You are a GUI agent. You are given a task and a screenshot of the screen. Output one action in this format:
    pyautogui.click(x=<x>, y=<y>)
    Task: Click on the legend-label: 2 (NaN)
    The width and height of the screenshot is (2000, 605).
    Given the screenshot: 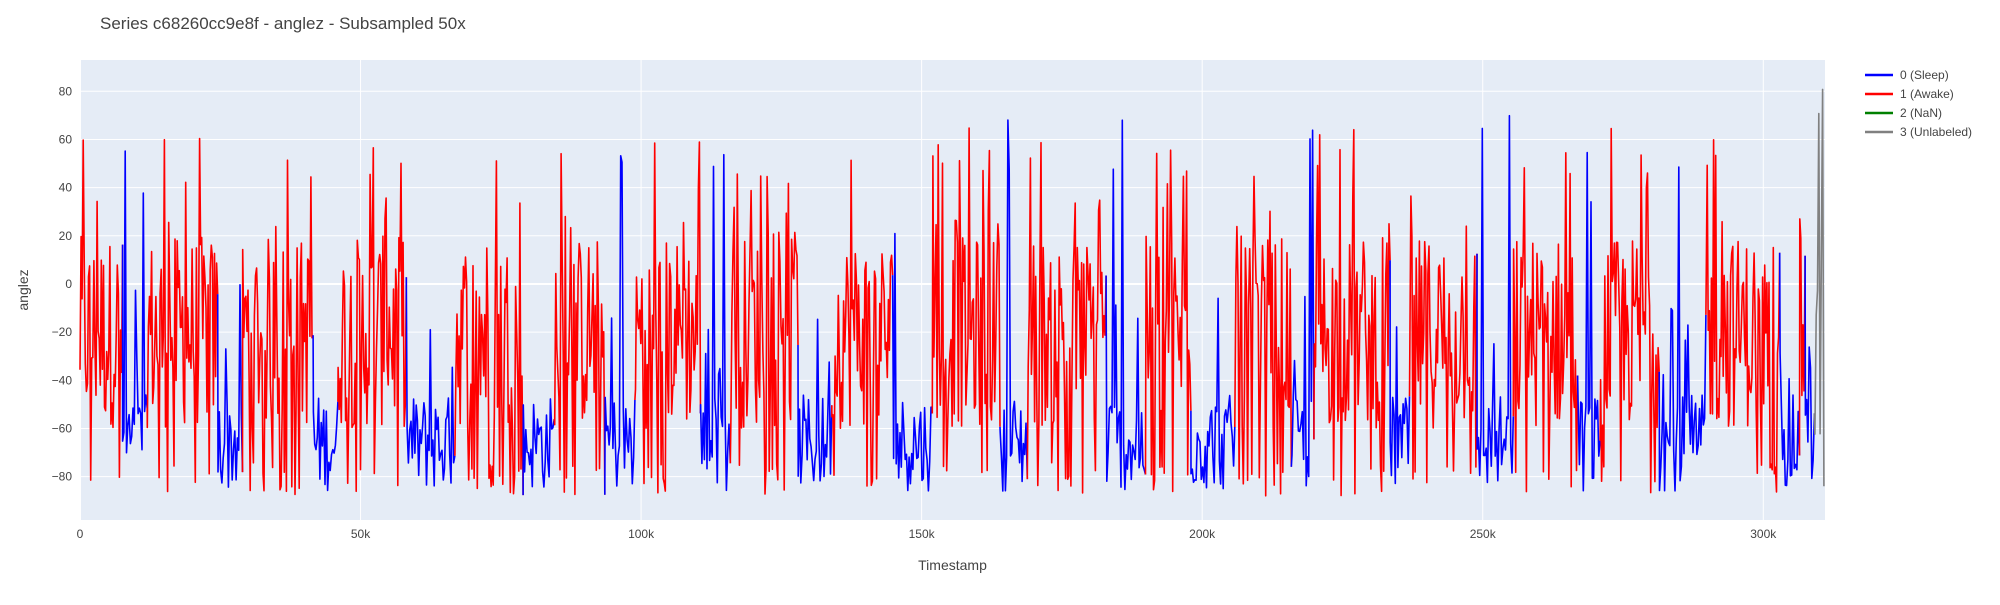 What is the action you would take?
    pyautogui.click(x=1921, y=113)
    